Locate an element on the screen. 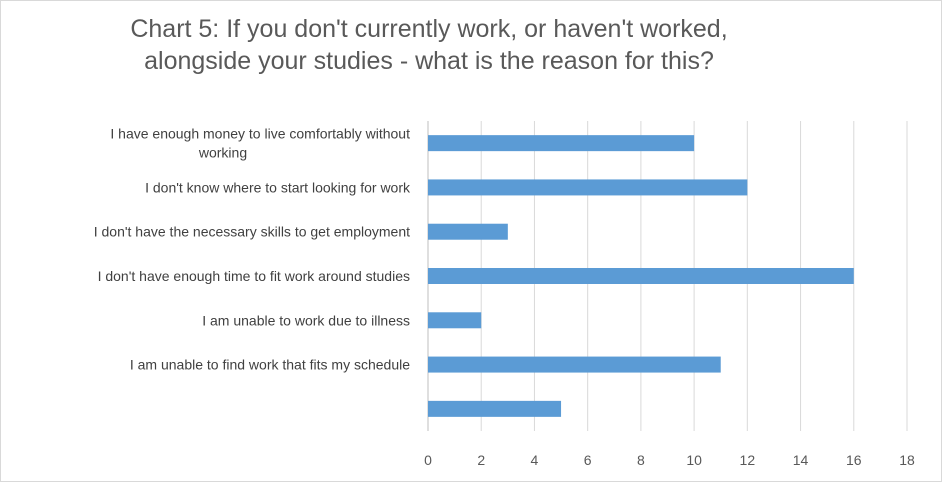 The height and width of the screenshot is (482, 942). category-label-0-line-1: working is located at coordinates (222, 153).